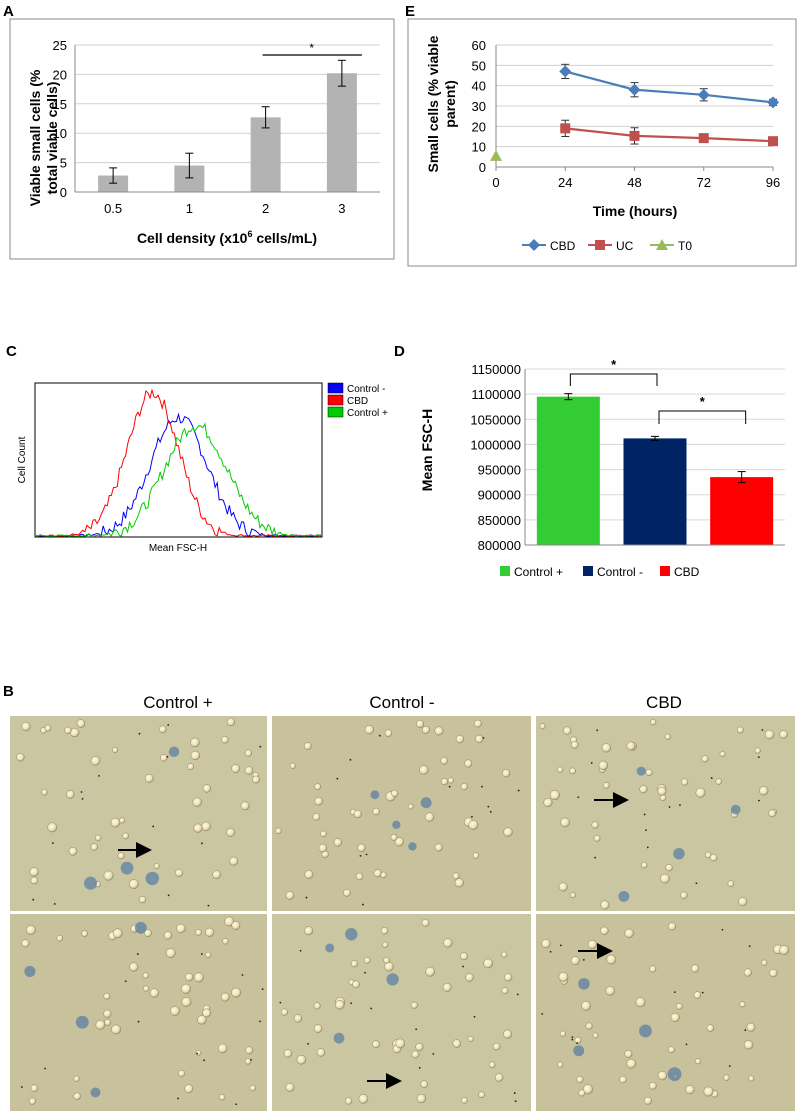 Image resolution: width=798 pixels, height=1115 pixels. What do you see at coordinates (495, 444) in the screenshot?
I see `d-ytick-label: 1000000` at bounding box center [495, 444].